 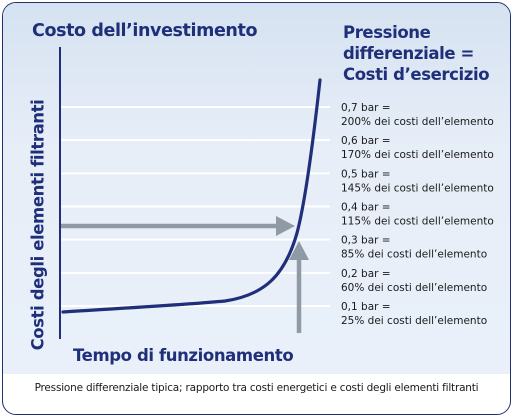 What do you see at coordinates (366, 274) in the screenshot?
I see `level-label-bar-6: 0,2 bar =` at bounding box center [366, 274].